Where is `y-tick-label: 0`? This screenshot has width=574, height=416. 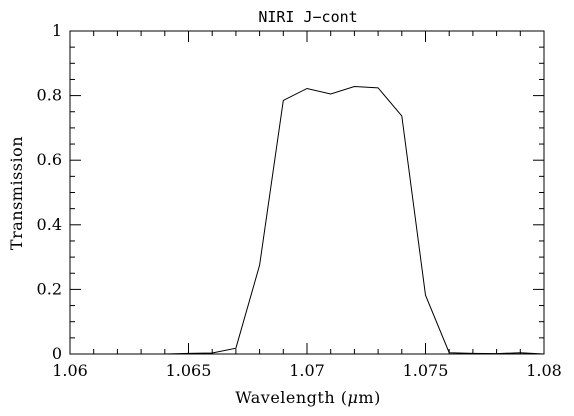
y-tick-label: 0 is located at coordinates (57, 353).